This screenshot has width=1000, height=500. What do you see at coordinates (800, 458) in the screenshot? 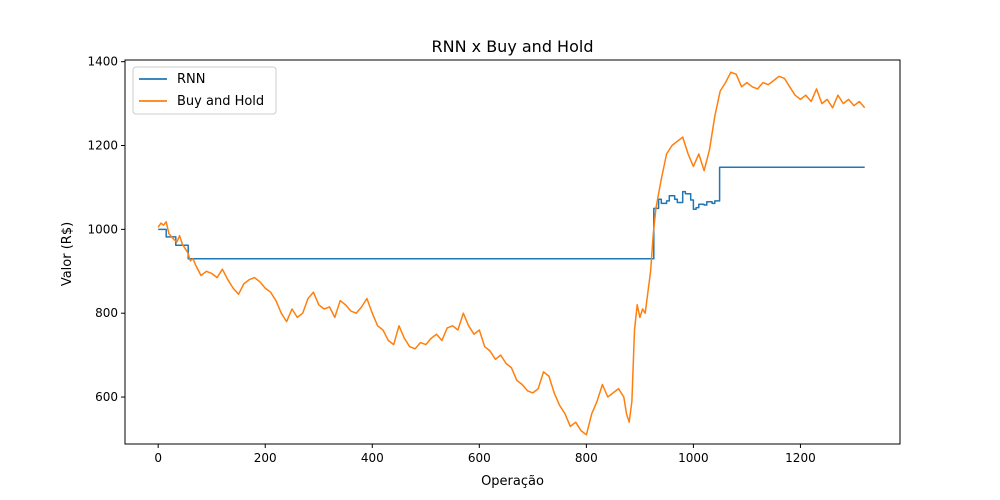
I see `x-tick-label: 1200` at bounding box center [800, 458].